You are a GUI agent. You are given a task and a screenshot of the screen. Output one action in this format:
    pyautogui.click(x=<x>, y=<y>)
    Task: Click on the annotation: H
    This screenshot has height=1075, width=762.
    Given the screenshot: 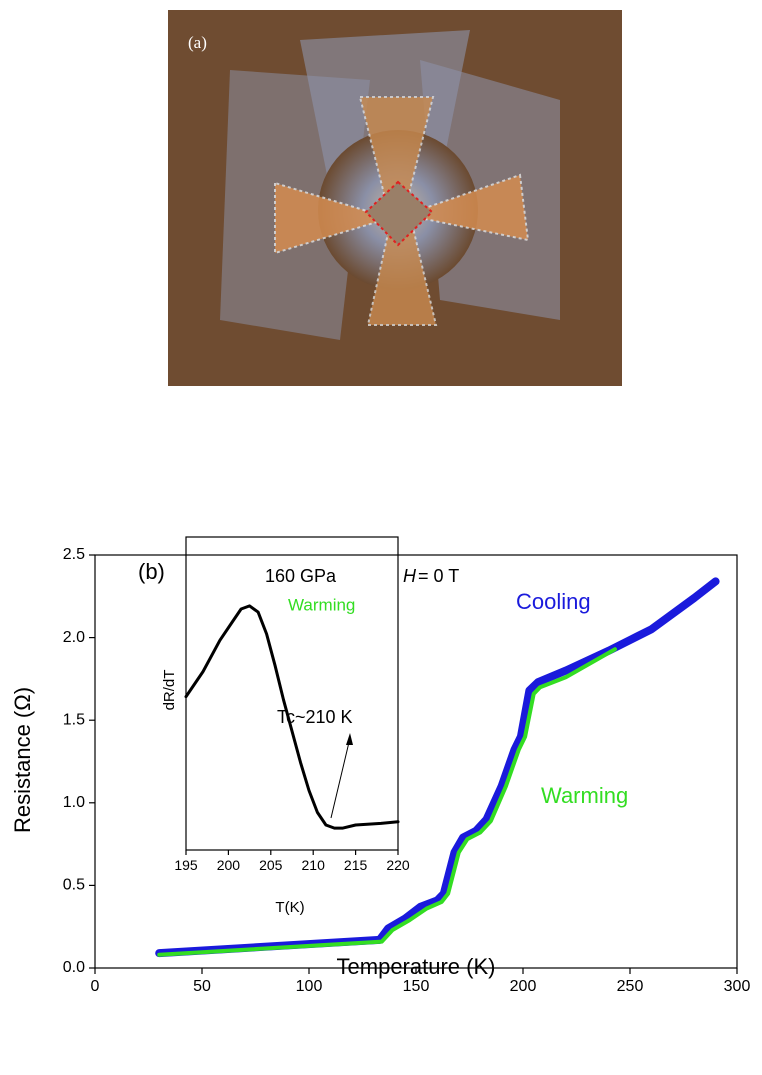 What is the action you would take?
    pyautogui.click(x=410, y=576)
    